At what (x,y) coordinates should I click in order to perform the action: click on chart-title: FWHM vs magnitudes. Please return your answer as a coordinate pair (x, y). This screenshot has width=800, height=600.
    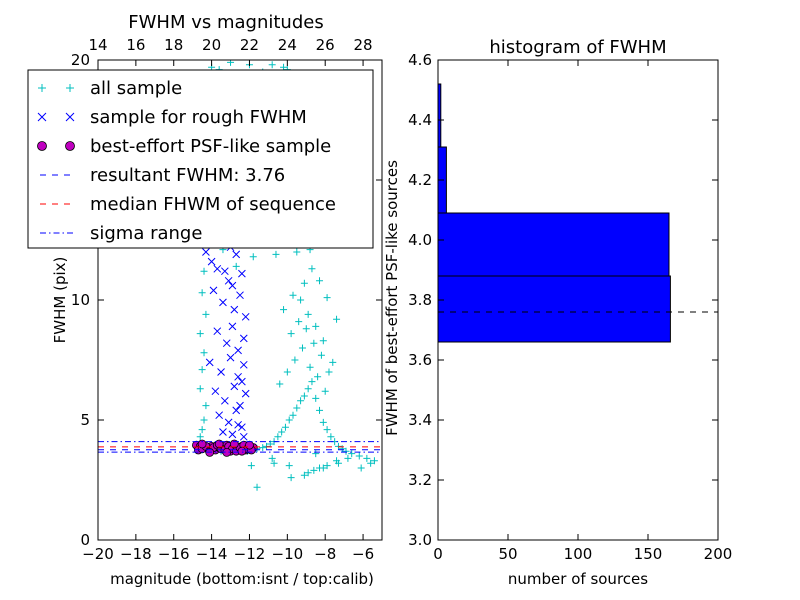
    Looking at the image, I should click on (225, 22).